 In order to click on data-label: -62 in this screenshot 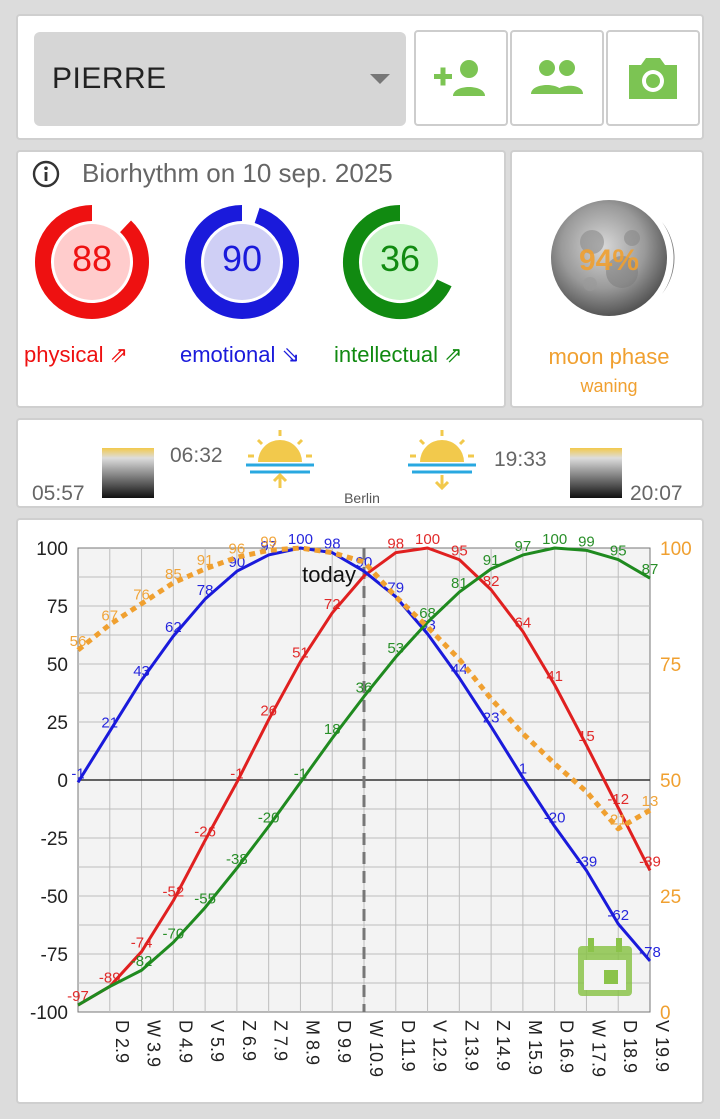, I will do `click(618, 915)`.